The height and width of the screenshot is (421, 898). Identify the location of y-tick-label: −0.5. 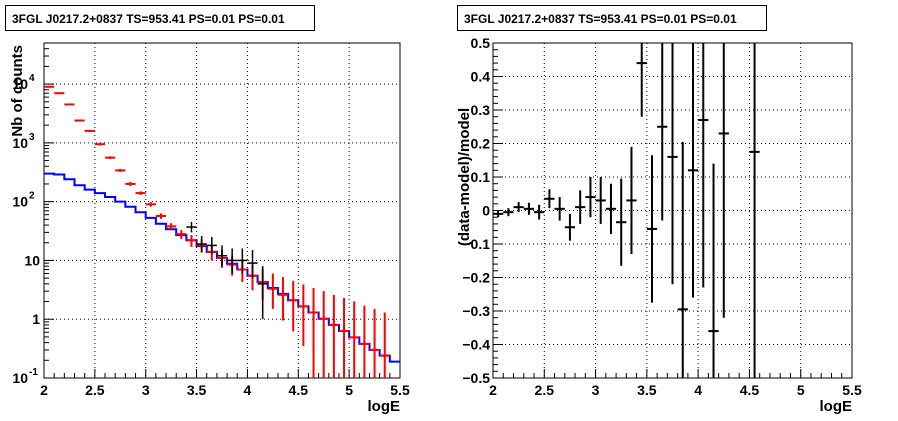
(476, 378).